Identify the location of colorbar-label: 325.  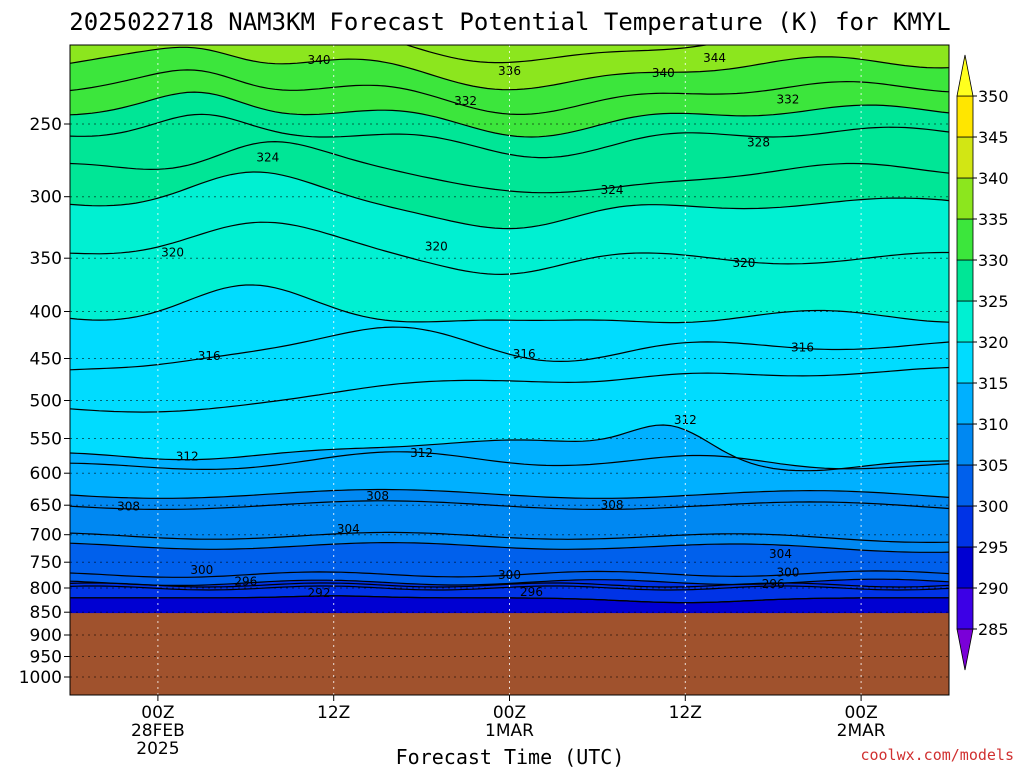
(993, 301).